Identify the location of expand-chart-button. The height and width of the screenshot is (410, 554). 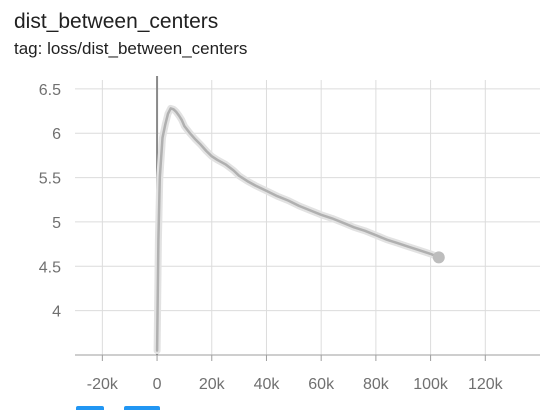
(90, 408).